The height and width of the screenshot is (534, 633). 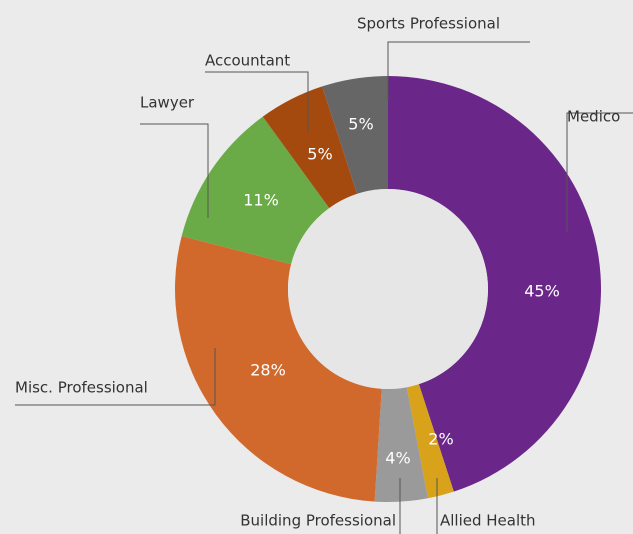 What do you see at coordinates (81, 388) in the screenshot?
I see `category-label: Misc. Professional` at bounding box center [81, 388].